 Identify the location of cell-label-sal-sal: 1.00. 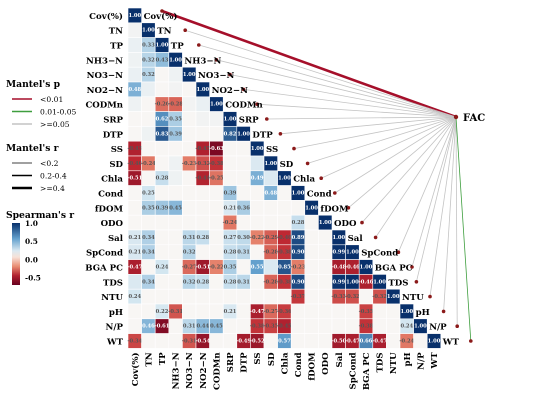
(338, 238).